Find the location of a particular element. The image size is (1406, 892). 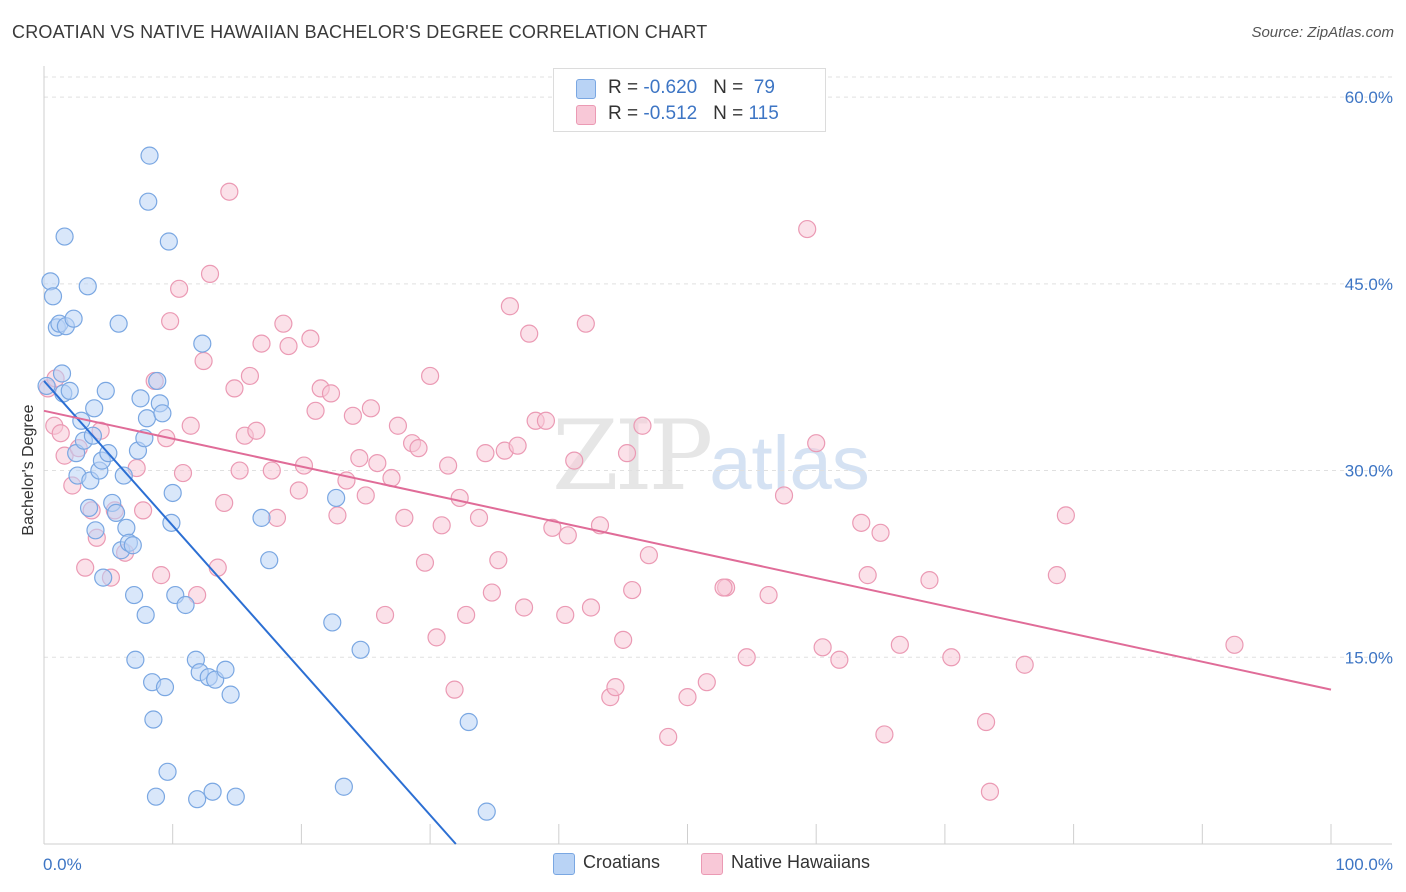

x-tick-label: 100.0% is located at coordinates (1364, 864).